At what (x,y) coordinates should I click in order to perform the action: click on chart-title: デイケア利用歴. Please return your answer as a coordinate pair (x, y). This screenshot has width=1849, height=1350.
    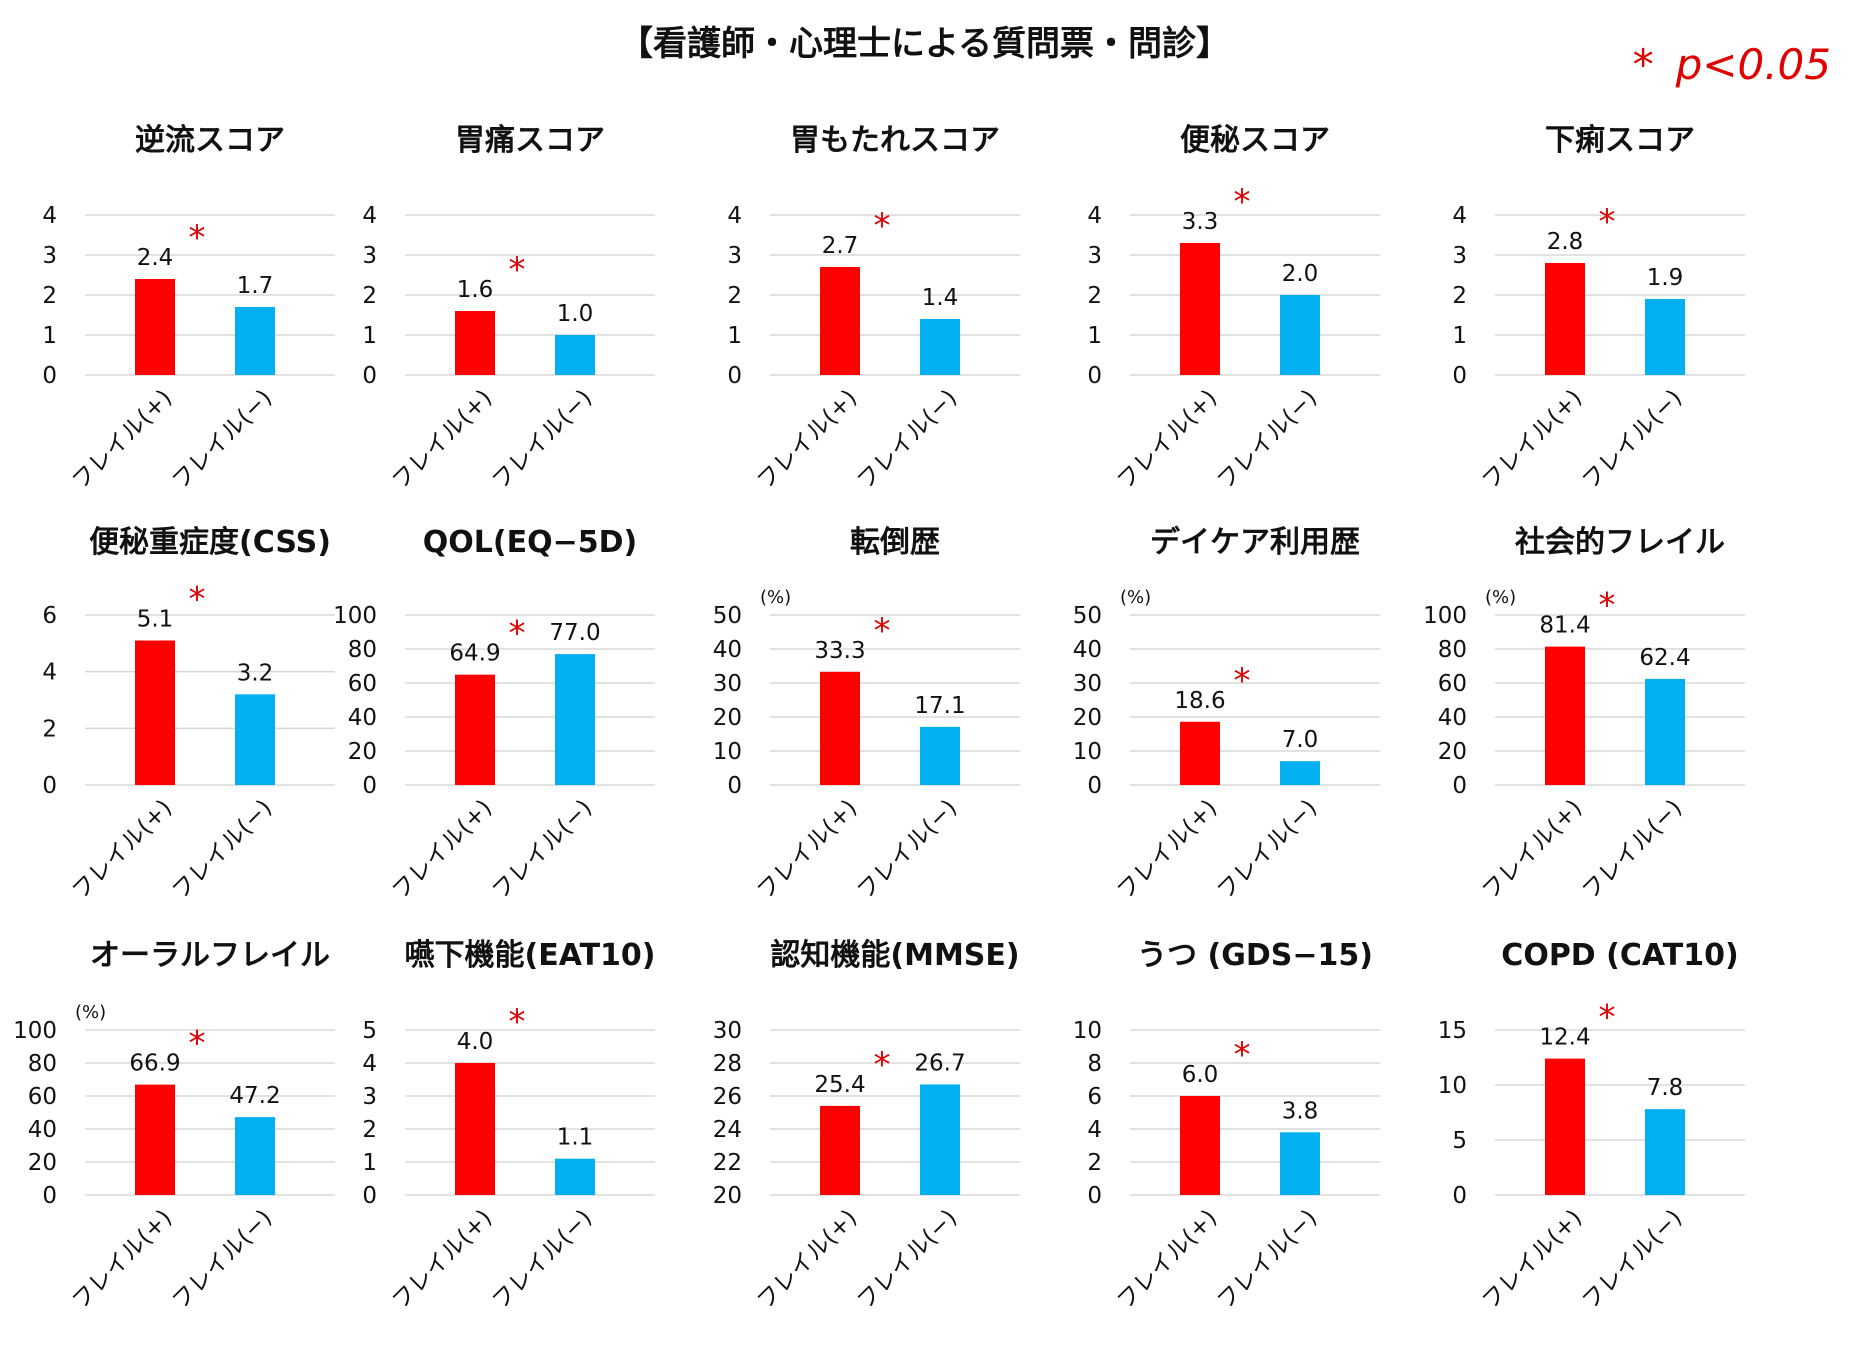
    Looking at the image, I should click on (1255, 542).